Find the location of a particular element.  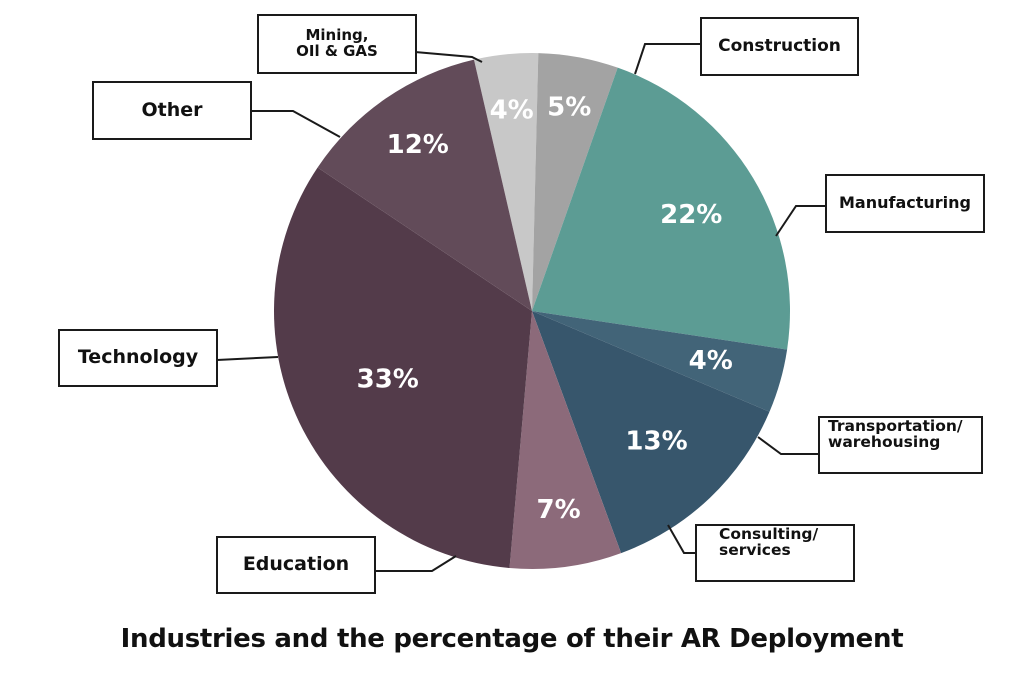

label-education-text: Education is located at coordinates (296, 564).